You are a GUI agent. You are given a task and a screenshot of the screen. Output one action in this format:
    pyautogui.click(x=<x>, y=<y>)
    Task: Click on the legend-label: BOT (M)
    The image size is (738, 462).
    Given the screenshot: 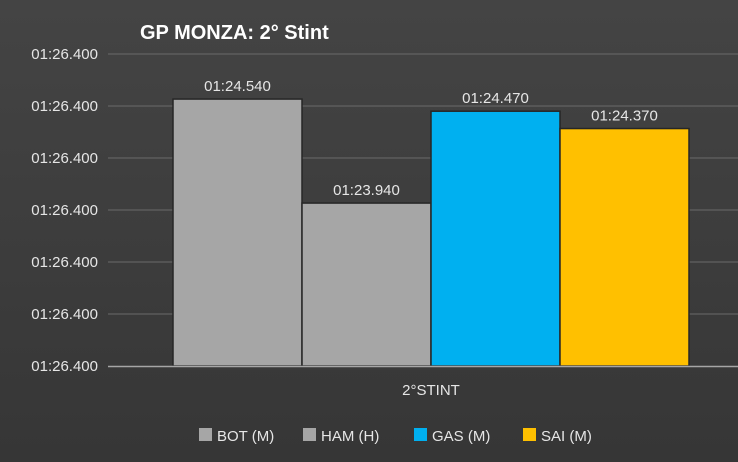 What is the action you would take?
    pyautogui.click(x=245, y=436)
    